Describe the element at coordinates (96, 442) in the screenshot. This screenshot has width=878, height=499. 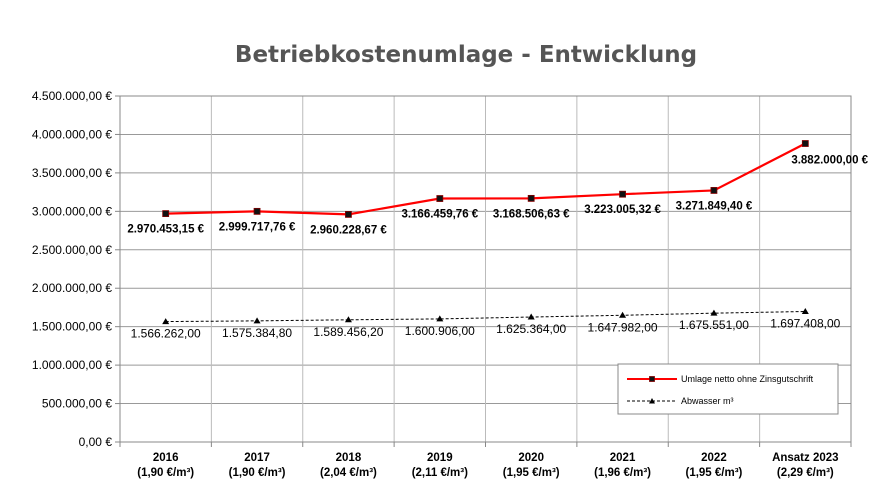
I see `y-tick-label: 0,00 €` at that location.